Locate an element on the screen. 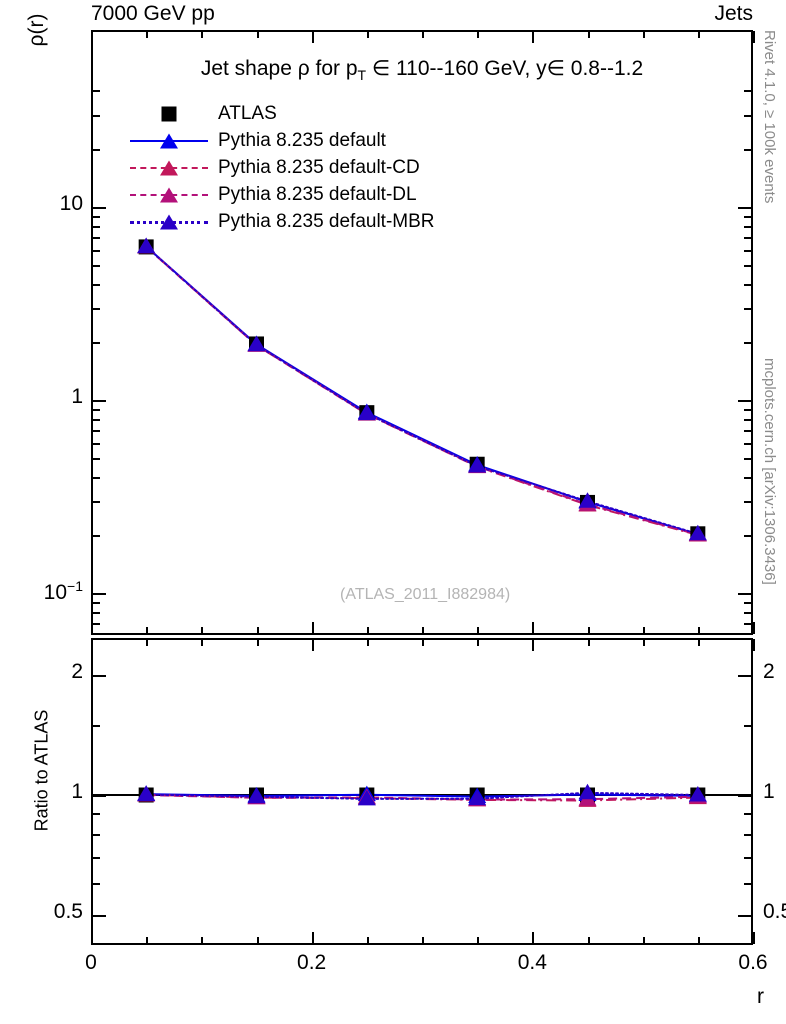 This screenshot has height=1024, width=786. plot-title-pre: Jet shape ρ for p is located at coordinates (279, 68).